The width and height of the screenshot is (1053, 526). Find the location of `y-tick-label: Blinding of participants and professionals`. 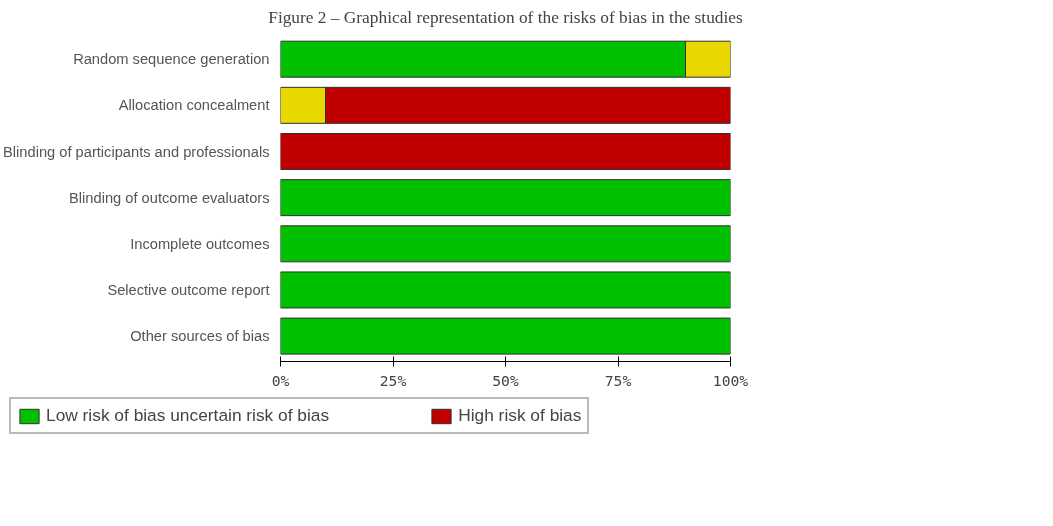

y-tick-label: Blinding of participants and professionals is located at coordinates (136, 151).